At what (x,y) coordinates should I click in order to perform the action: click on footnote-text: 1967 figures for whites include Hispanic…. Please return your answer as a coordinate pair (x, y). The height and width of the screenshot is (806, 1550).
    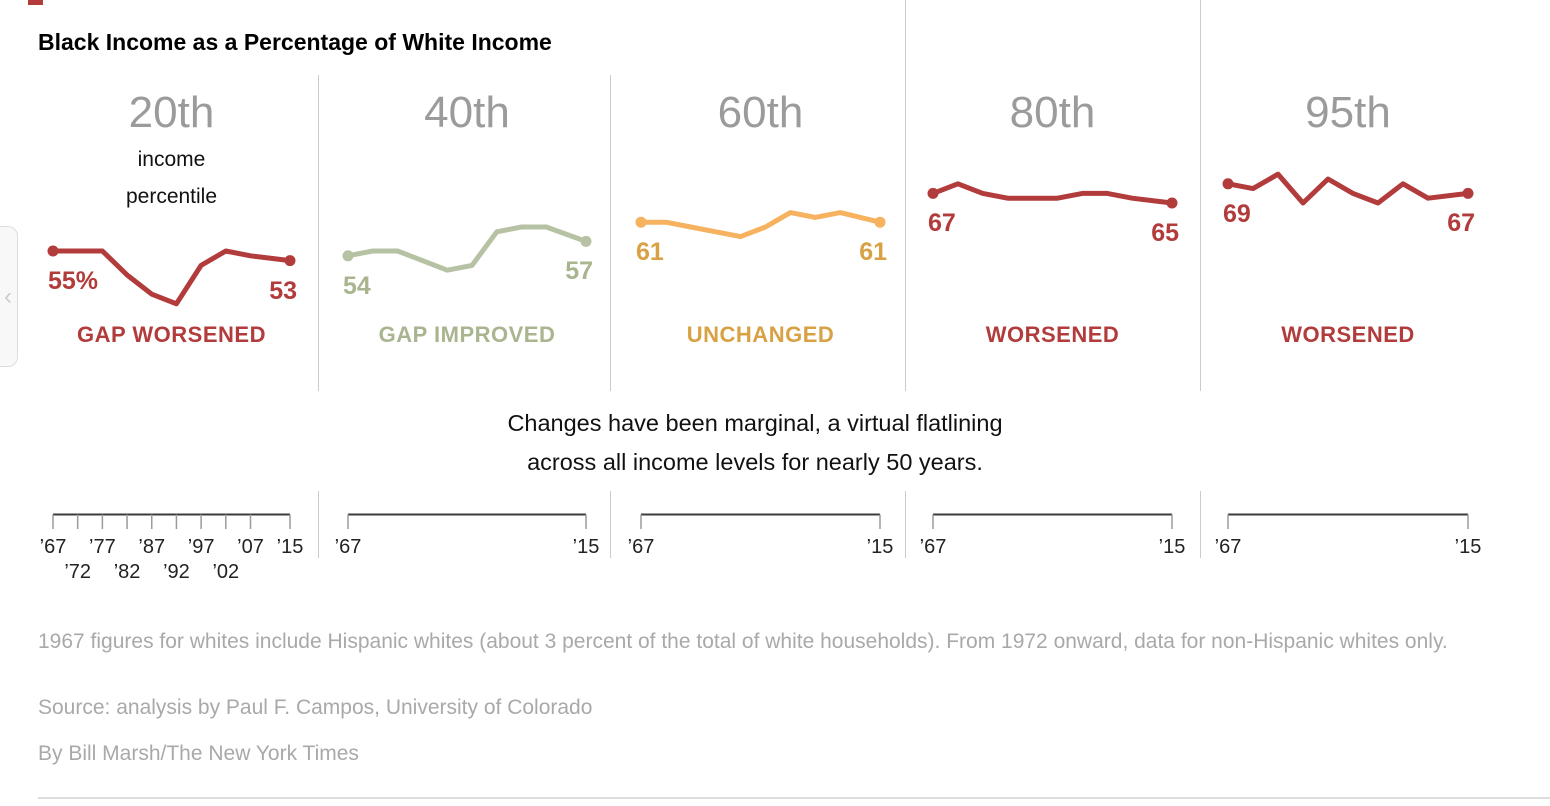
    Looking at the image, I should click on (743, 641).